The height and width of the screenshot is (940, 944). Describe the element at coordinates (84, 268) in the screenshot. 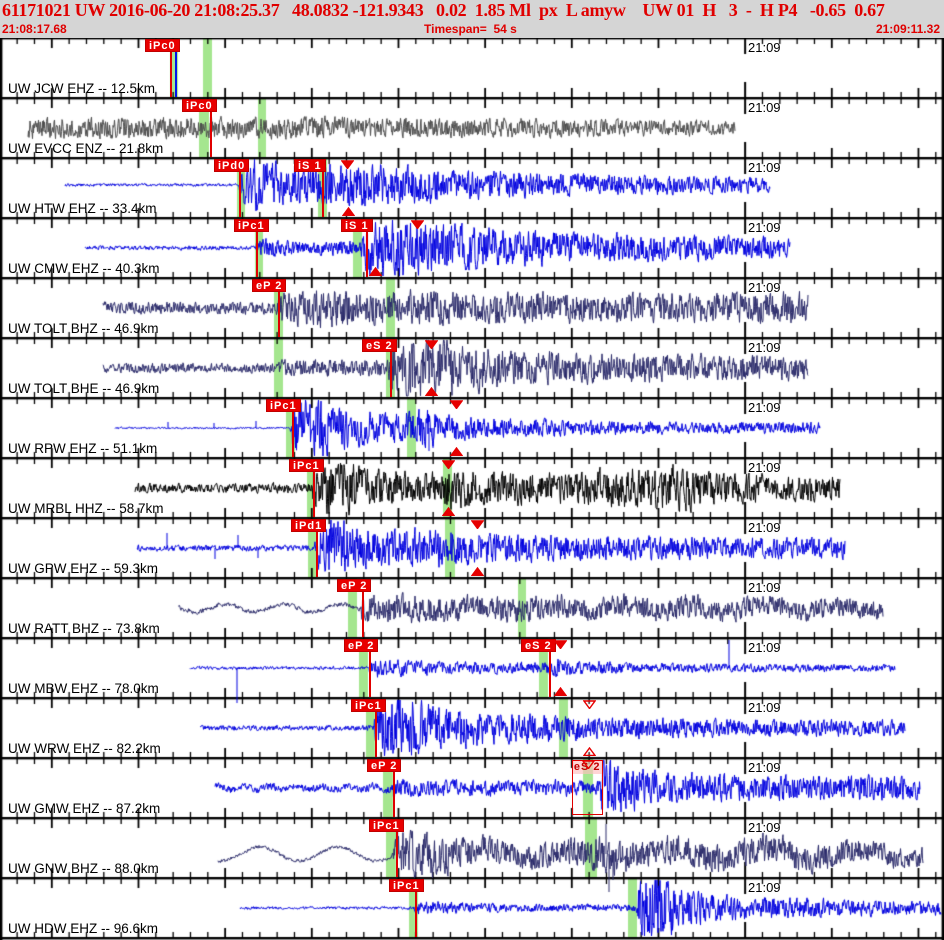

I see `station-label: UW CMW EHZ -- 40.3km` at that location.